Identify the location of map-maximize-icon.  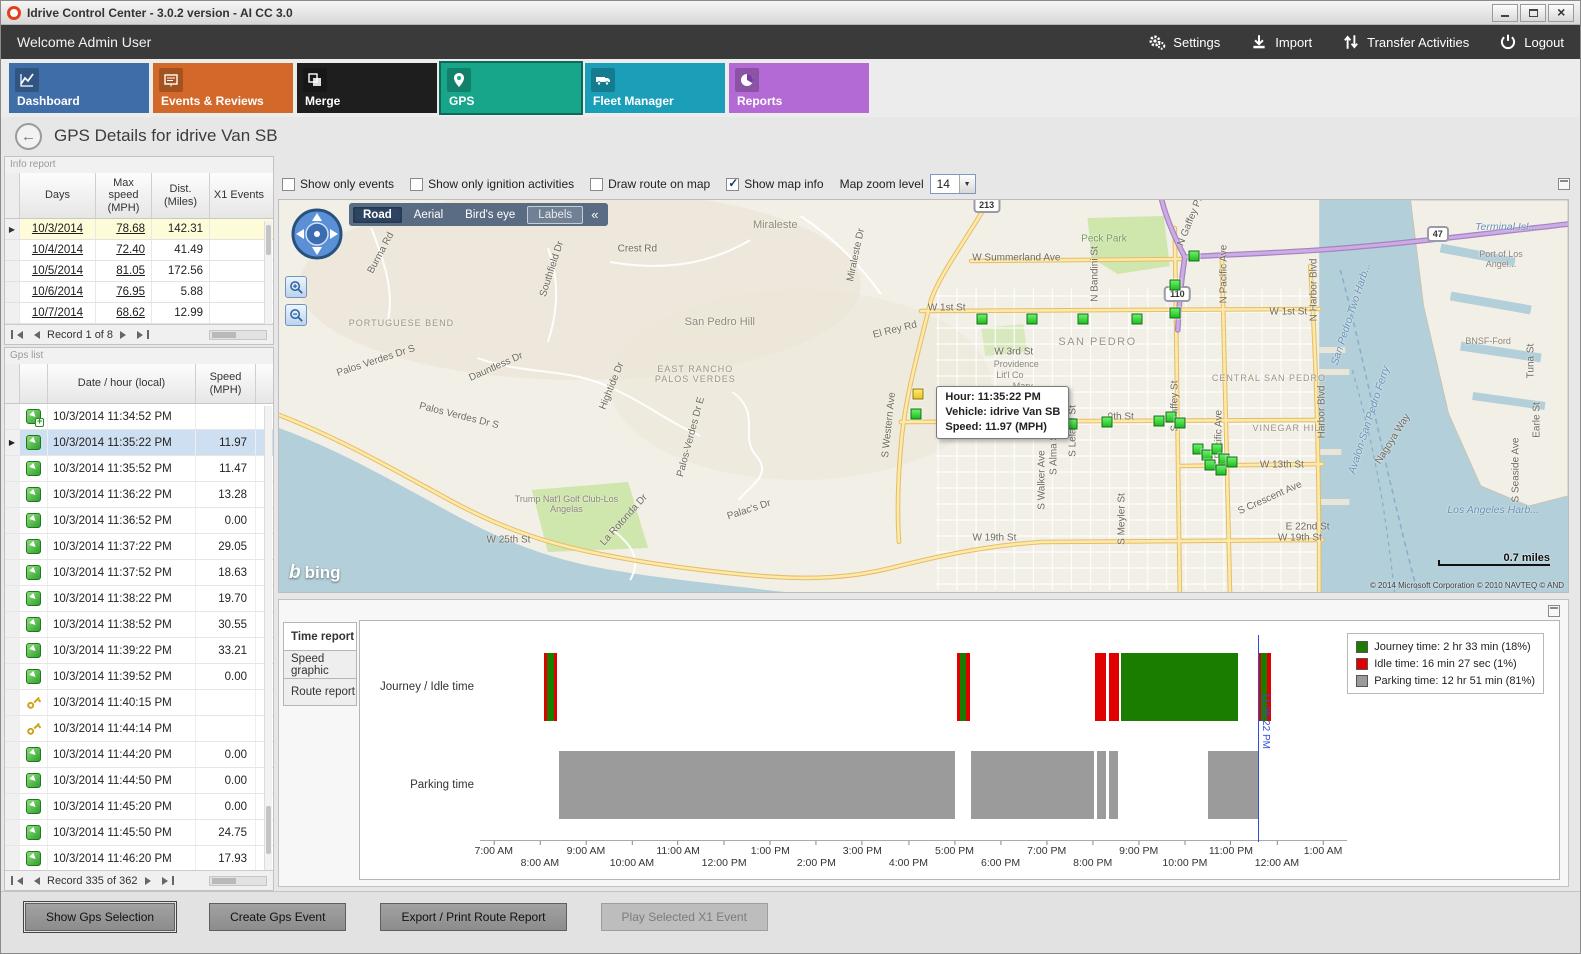
(1564, 184).